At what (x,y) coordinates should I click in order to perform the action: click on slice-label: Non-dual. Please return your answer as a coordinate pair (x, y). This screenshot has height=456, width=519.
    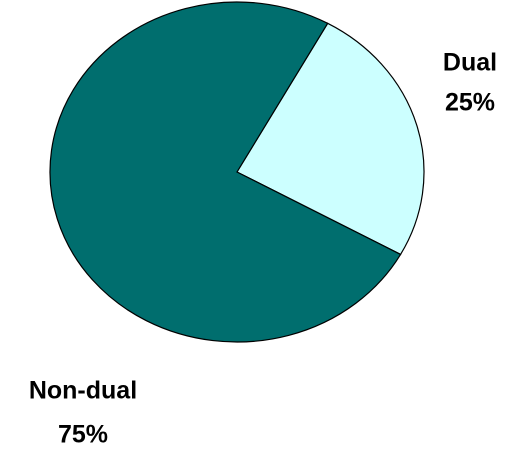
    Looking at the image, I should click on (83, 391).